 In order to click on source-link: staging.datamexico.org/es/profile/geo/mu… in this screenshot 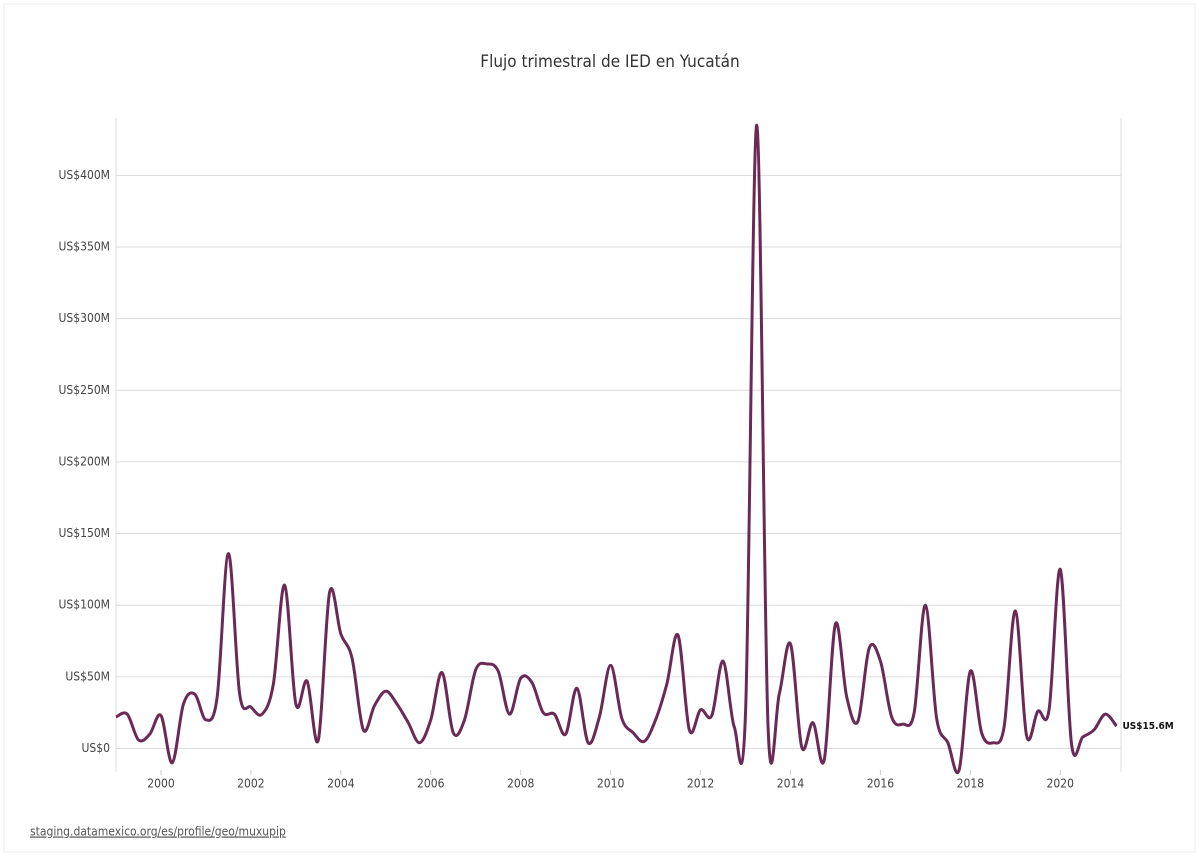, I will do `click(158, 832)`.